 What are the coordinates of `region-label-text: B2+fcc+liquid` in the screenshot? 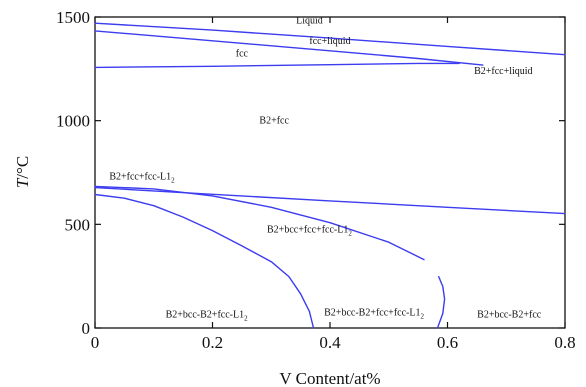 It's located at (503, 71).